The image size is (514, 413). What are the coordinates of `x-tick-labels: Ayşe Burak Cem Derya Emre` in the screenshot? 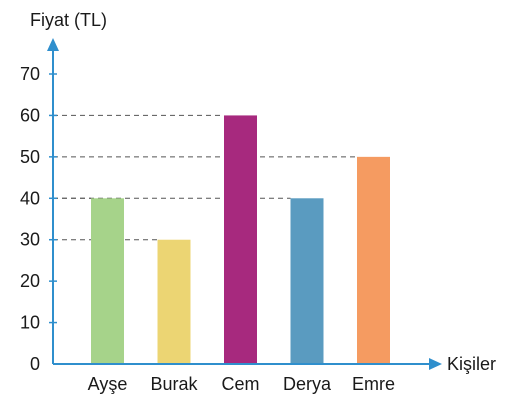 It's located at (241, 384).